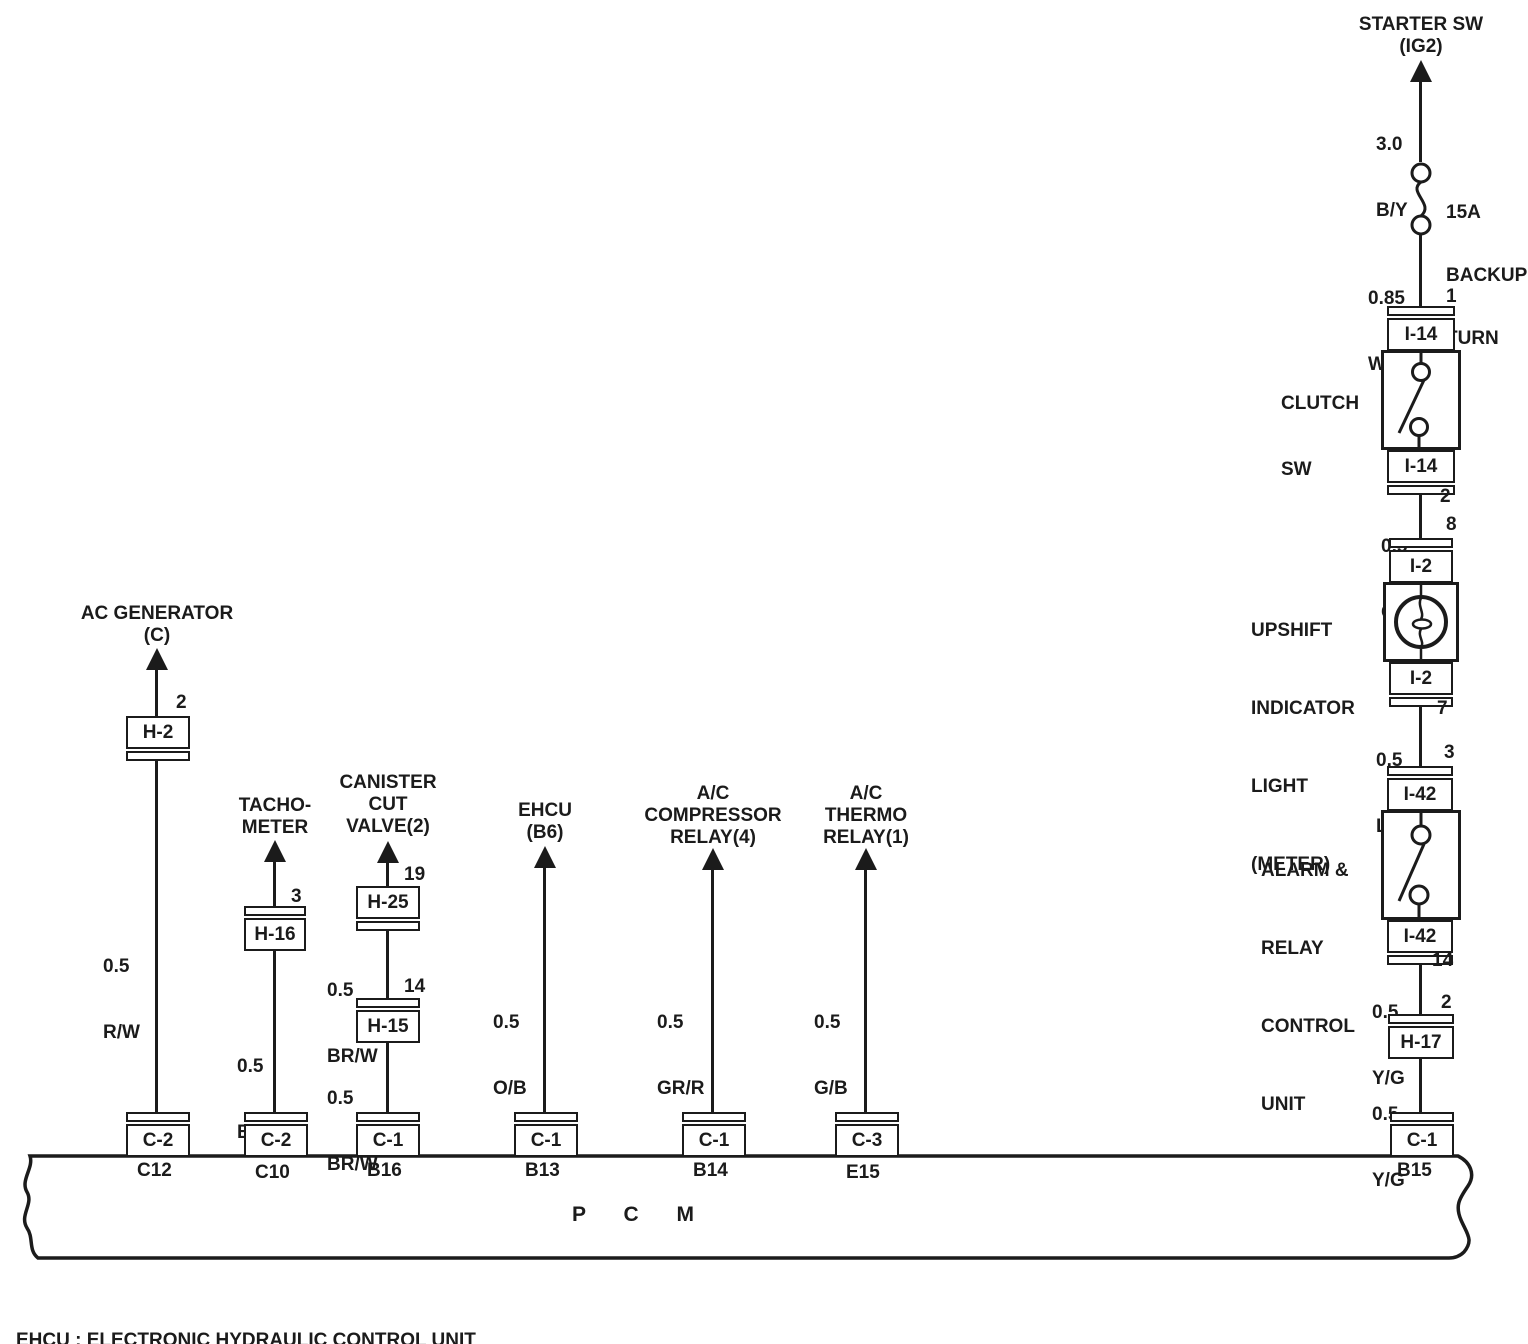  What do you see at coordinates (1388, 1147) in the screenshot?
I see `wire-label: 0.5 Y/G` at bounding box center [1388, 1147].